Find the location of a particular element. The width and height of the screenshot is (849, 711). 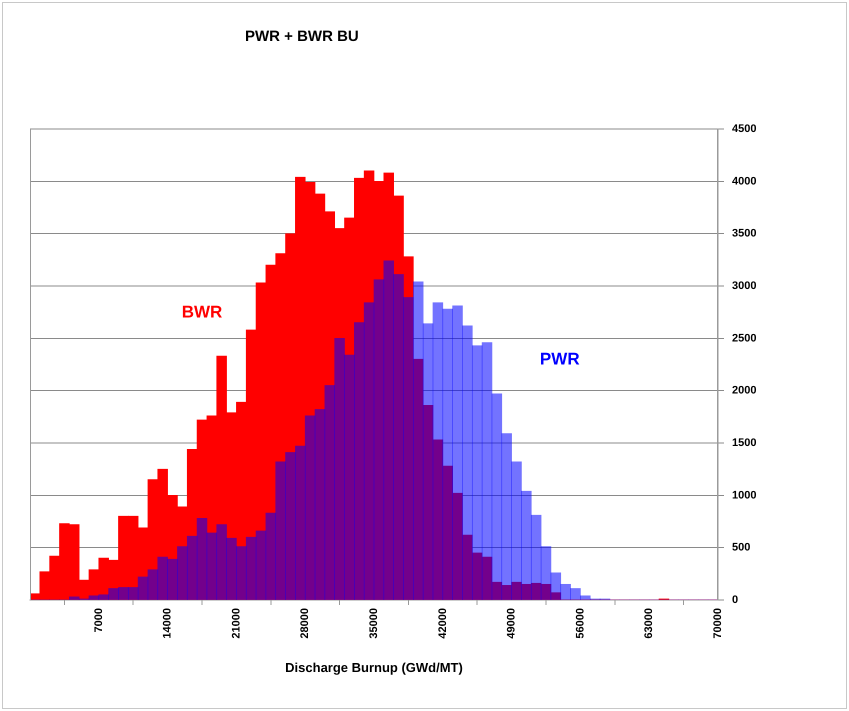

y-tick-label: 1000 is located at coordinates (744, 495).